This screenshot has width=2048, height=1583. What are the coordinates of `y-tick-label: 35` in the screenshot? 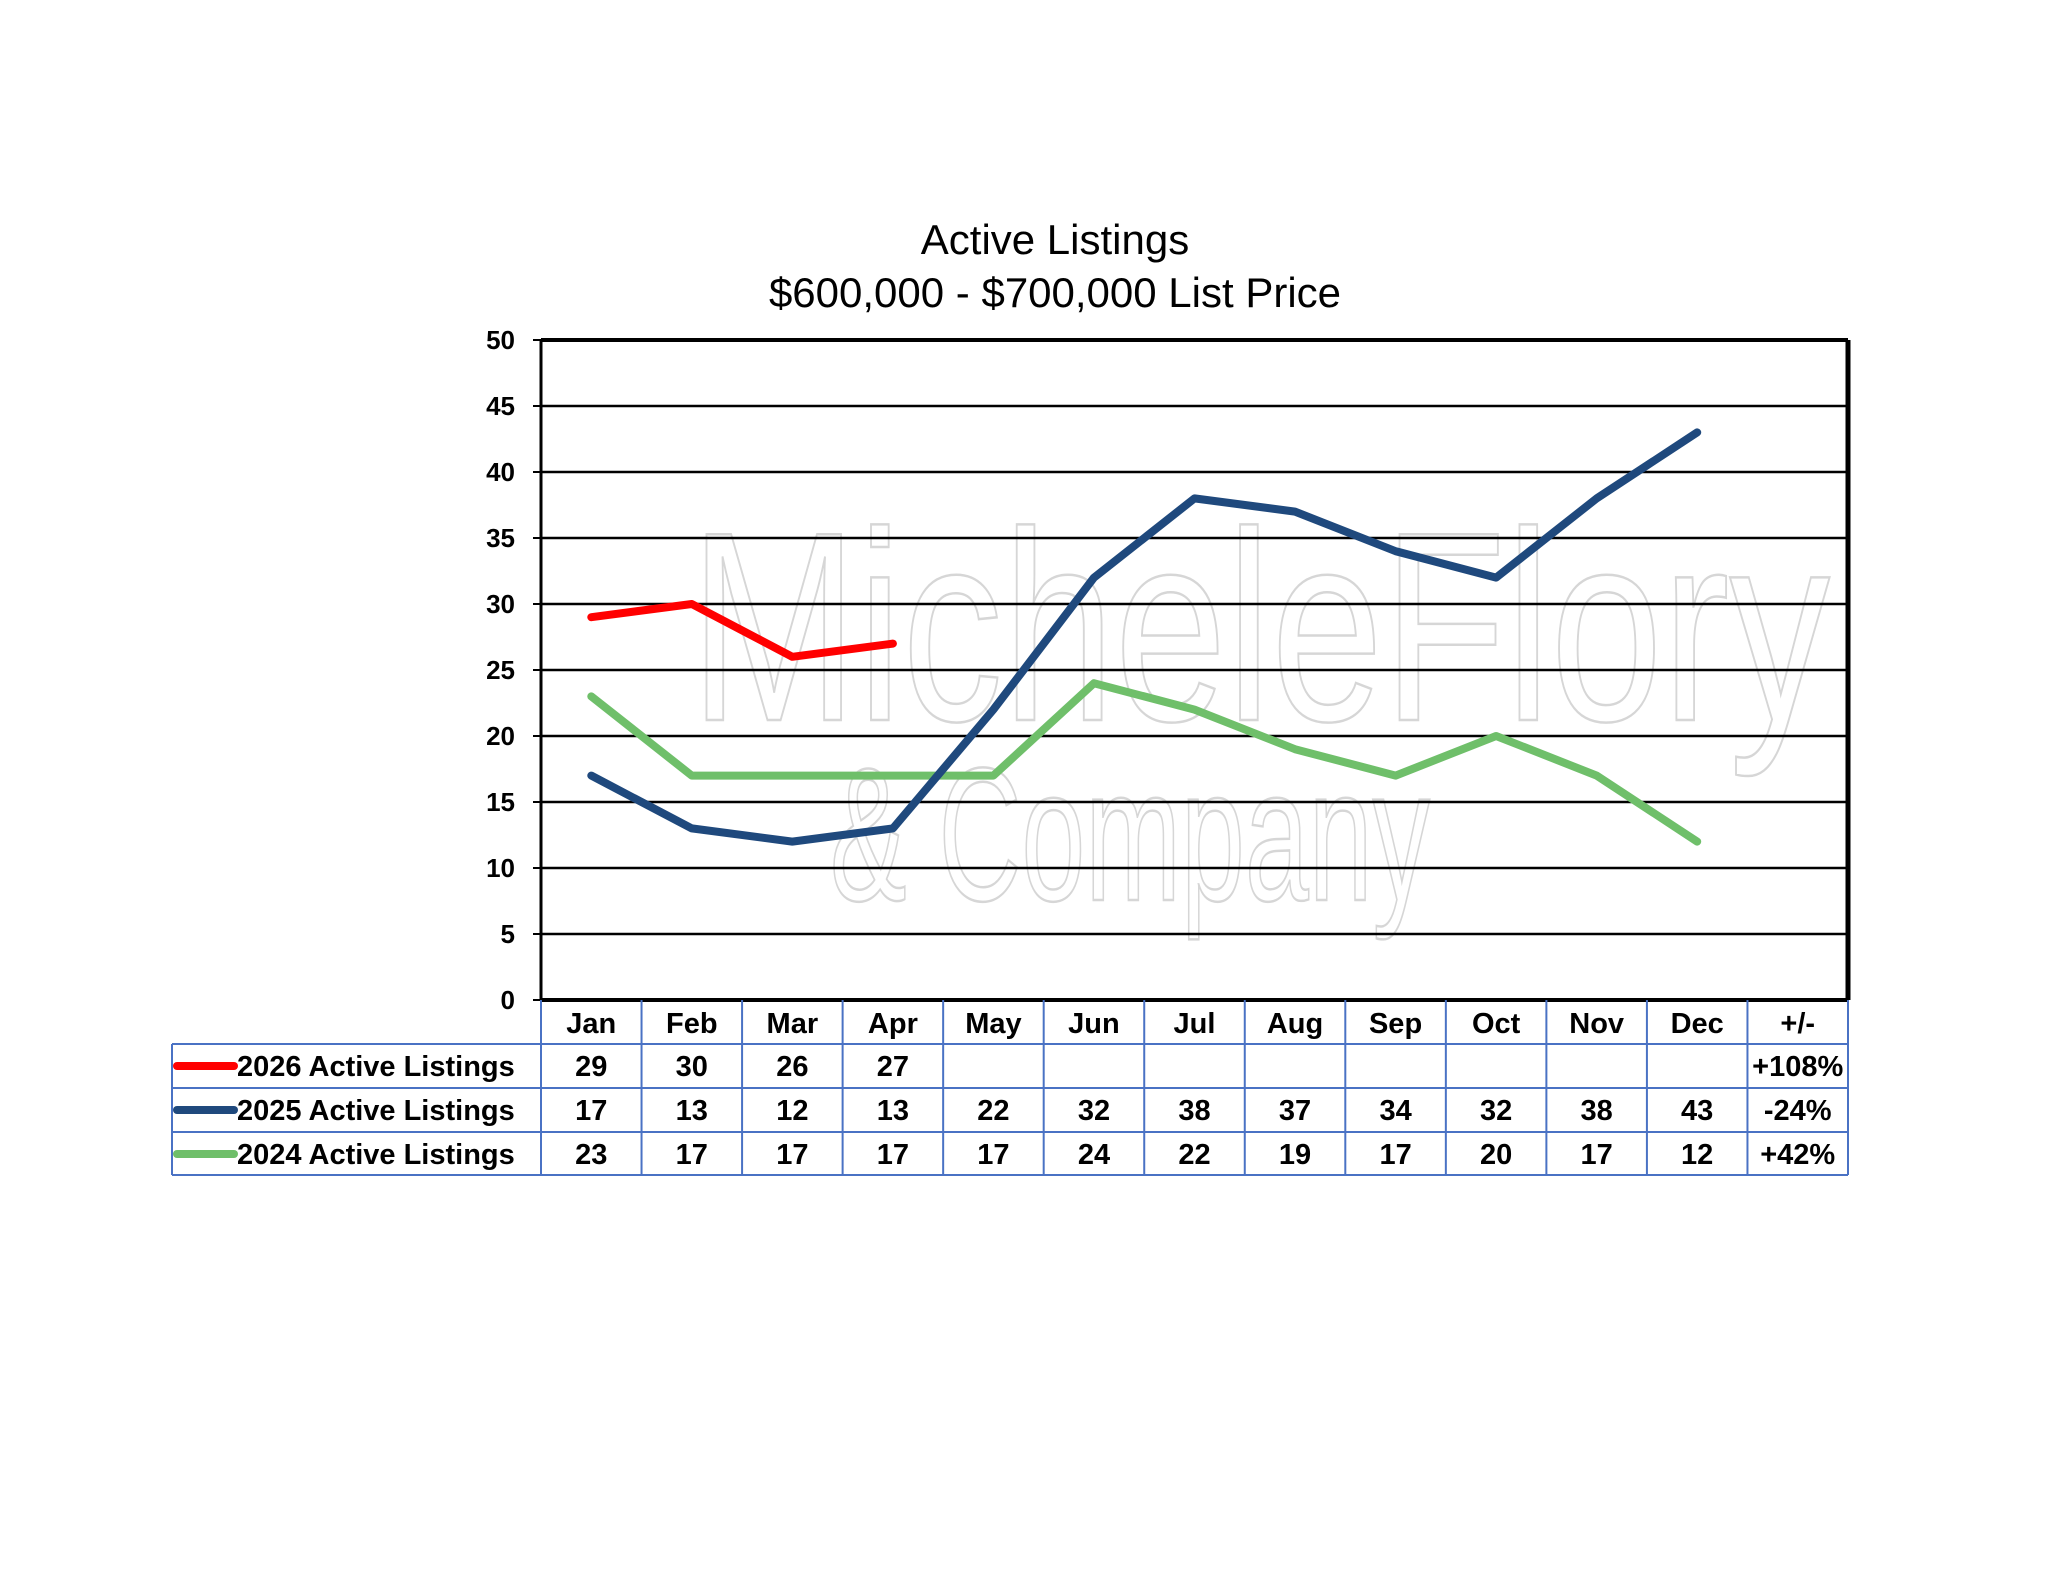 It's located at (500, 538).